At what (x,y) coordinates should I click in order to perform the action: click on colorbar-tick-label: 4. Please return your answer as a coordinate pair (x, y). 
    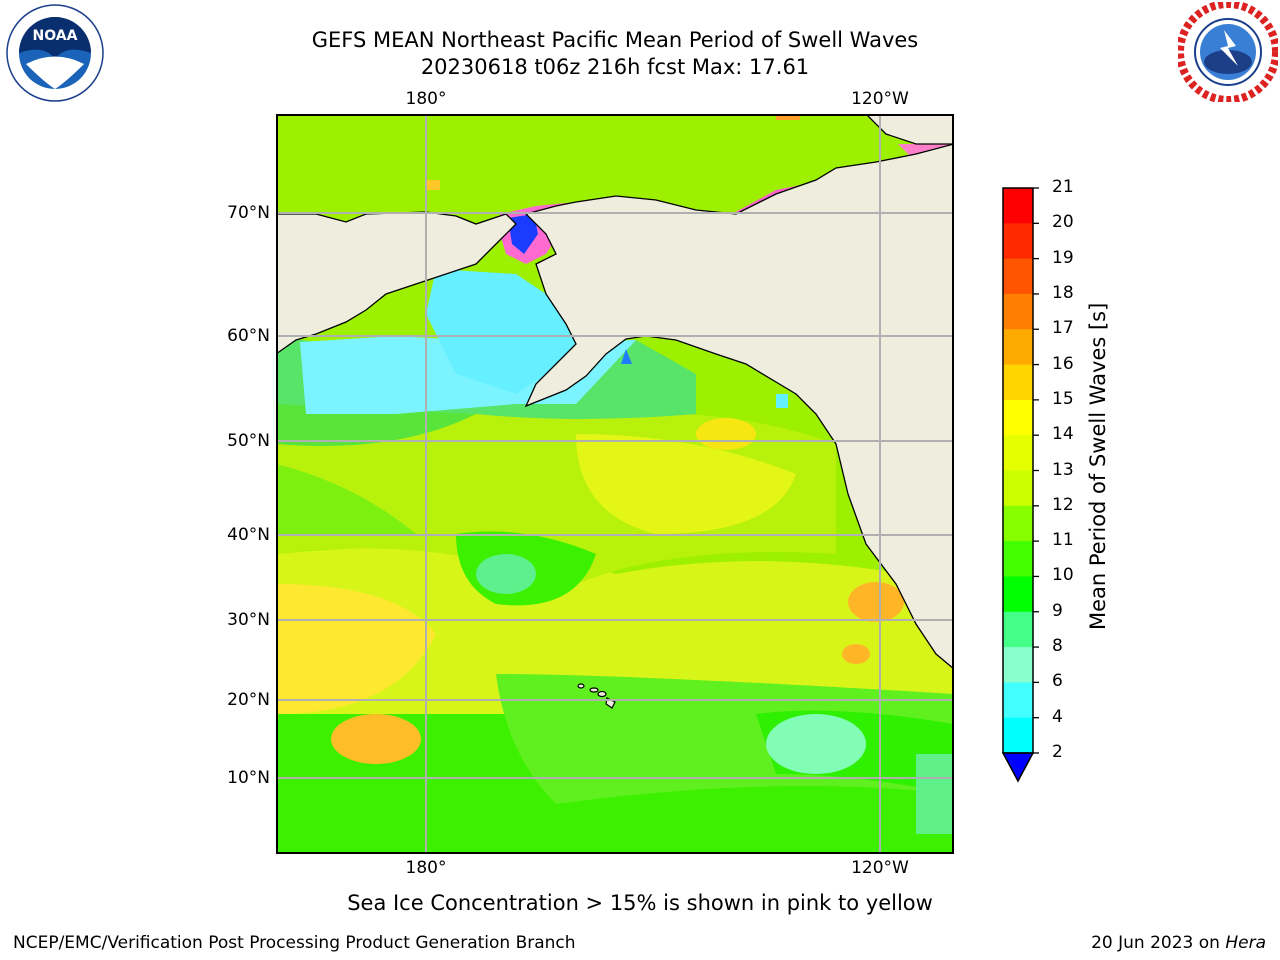
    Looking at the image, I should click on (1057, 716).